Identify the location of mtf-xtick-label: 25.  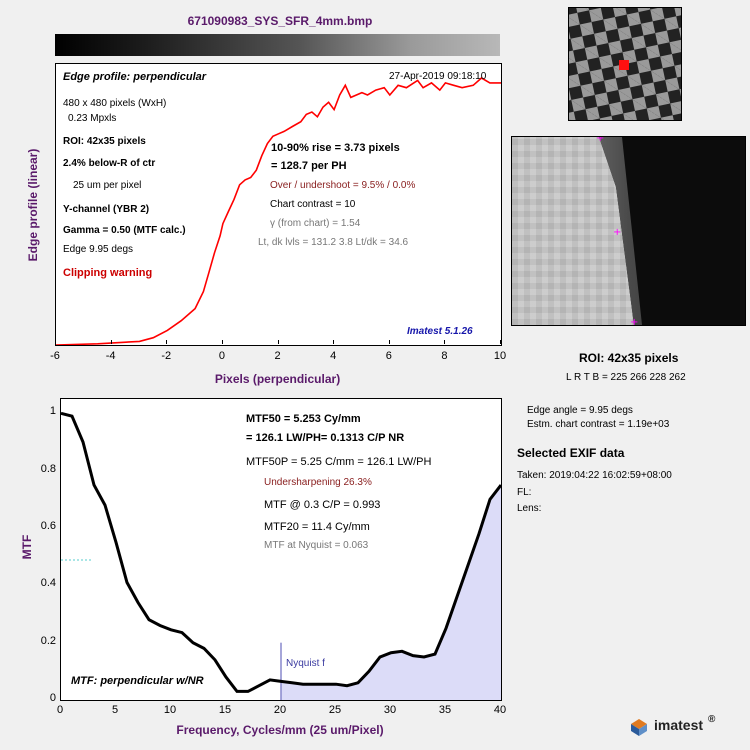
(335, 710).